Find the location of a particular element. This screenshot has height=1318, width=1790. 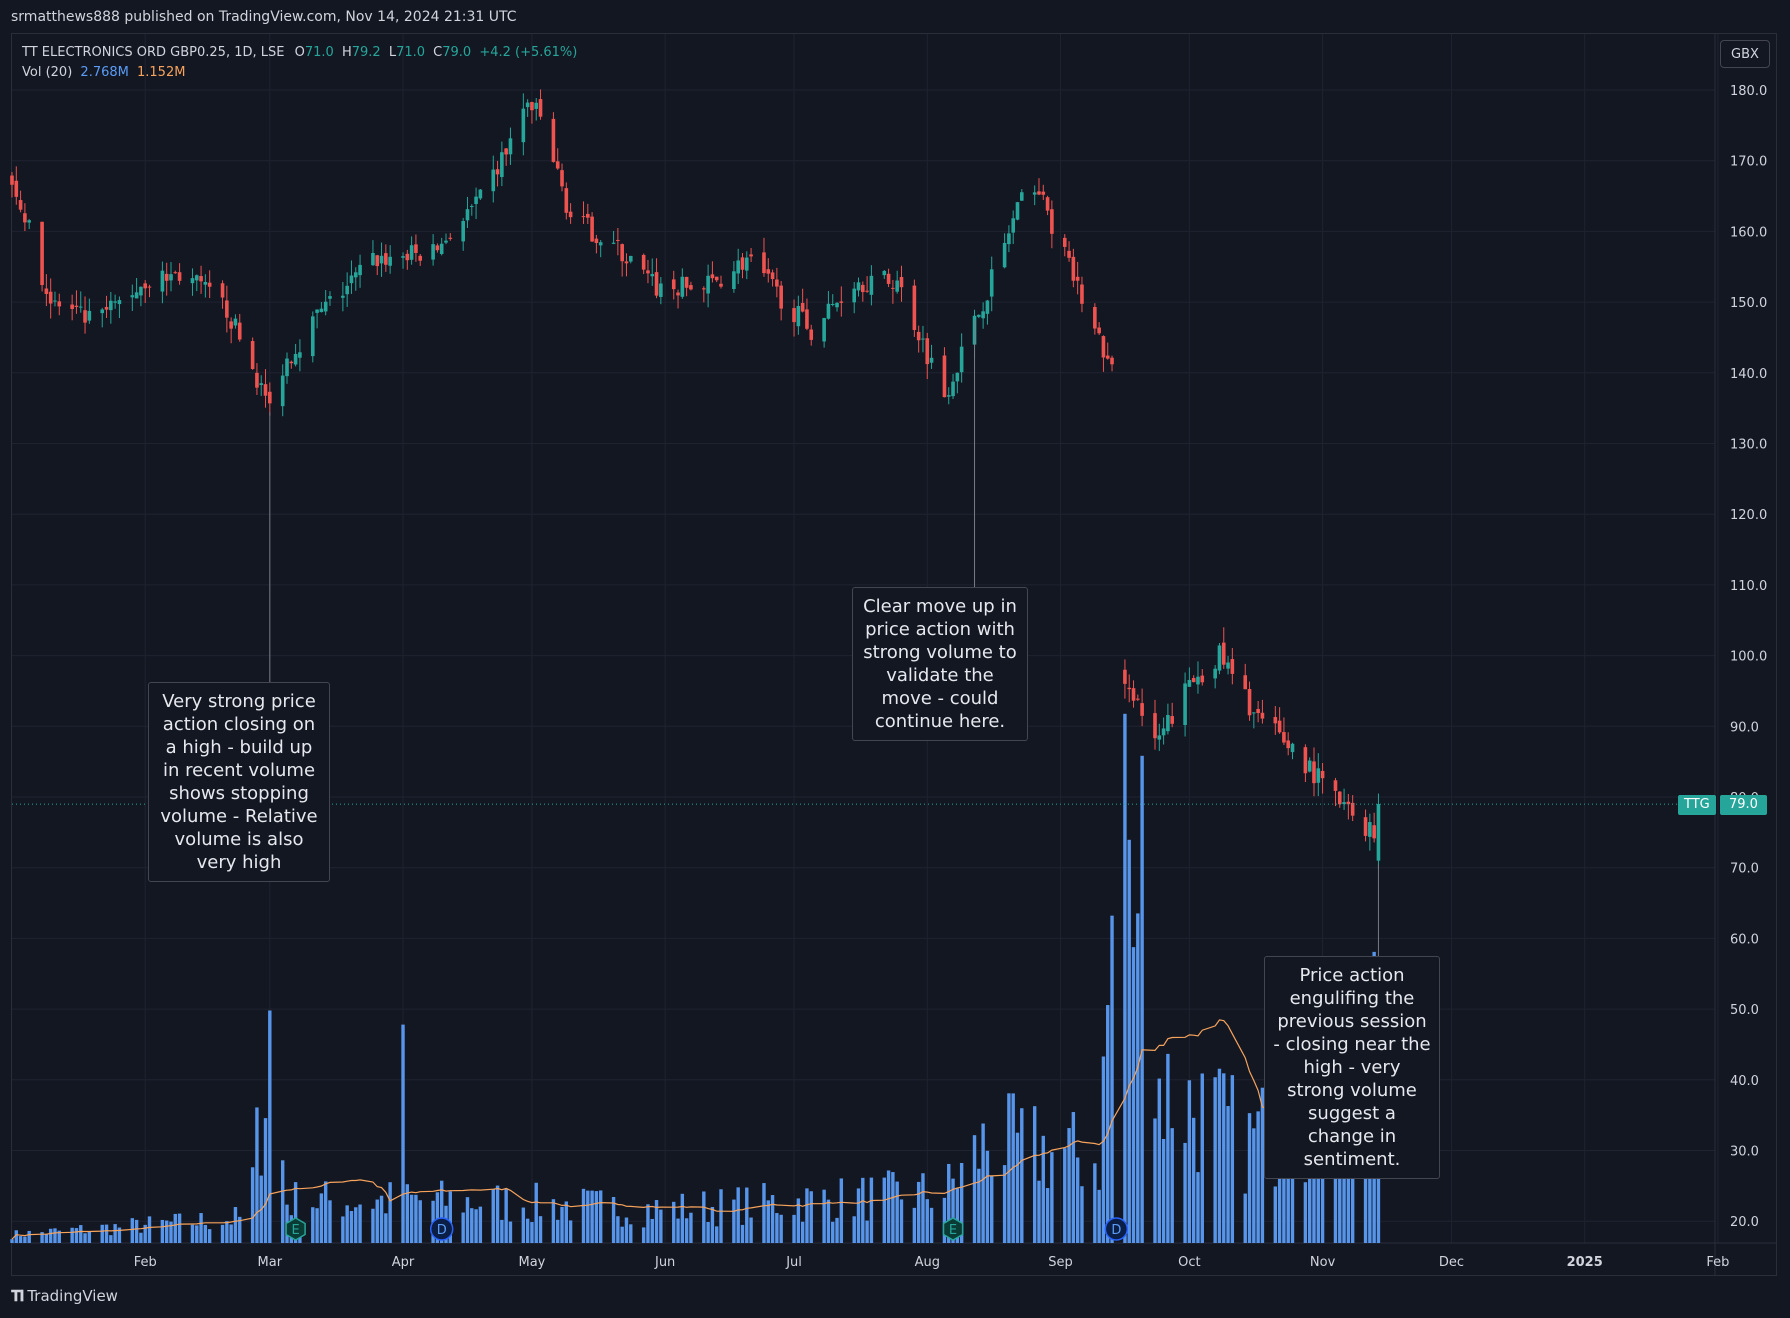

x-tick-label: Aug is located at coordinates (927, 1262).